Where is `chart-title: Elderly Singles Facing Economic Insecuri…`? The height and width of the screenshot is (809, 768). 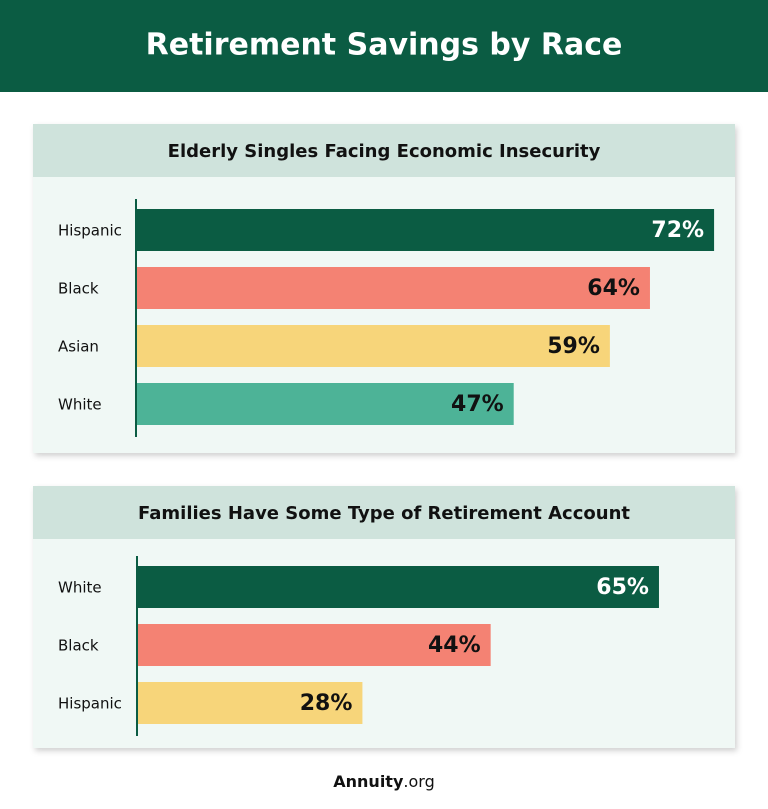
chart-title: Elderly Singles Facing Economic Insecuri… is located at coordinates (384, 151).